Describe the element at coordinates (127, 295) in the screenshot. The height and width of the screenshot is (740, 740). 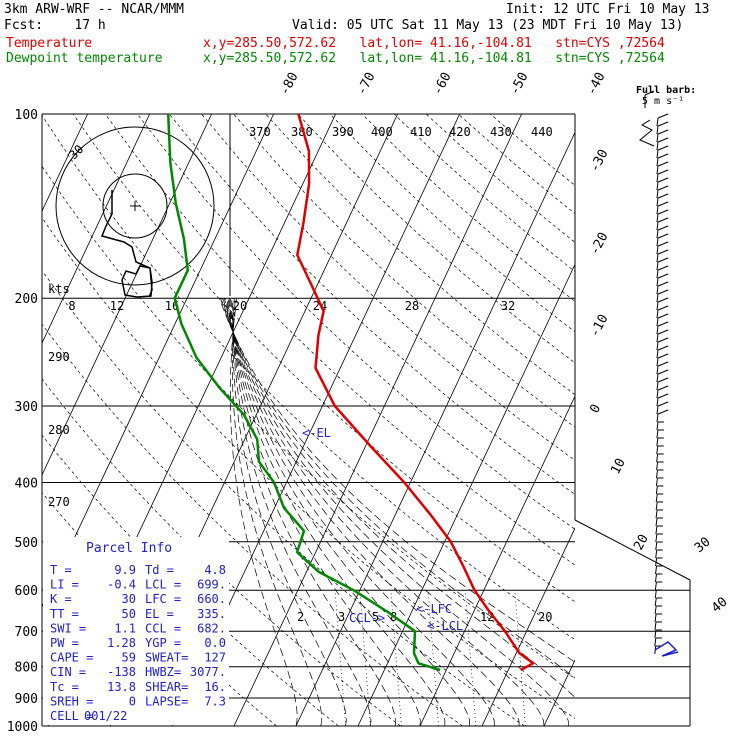
I see `isotherm-line` at that location.